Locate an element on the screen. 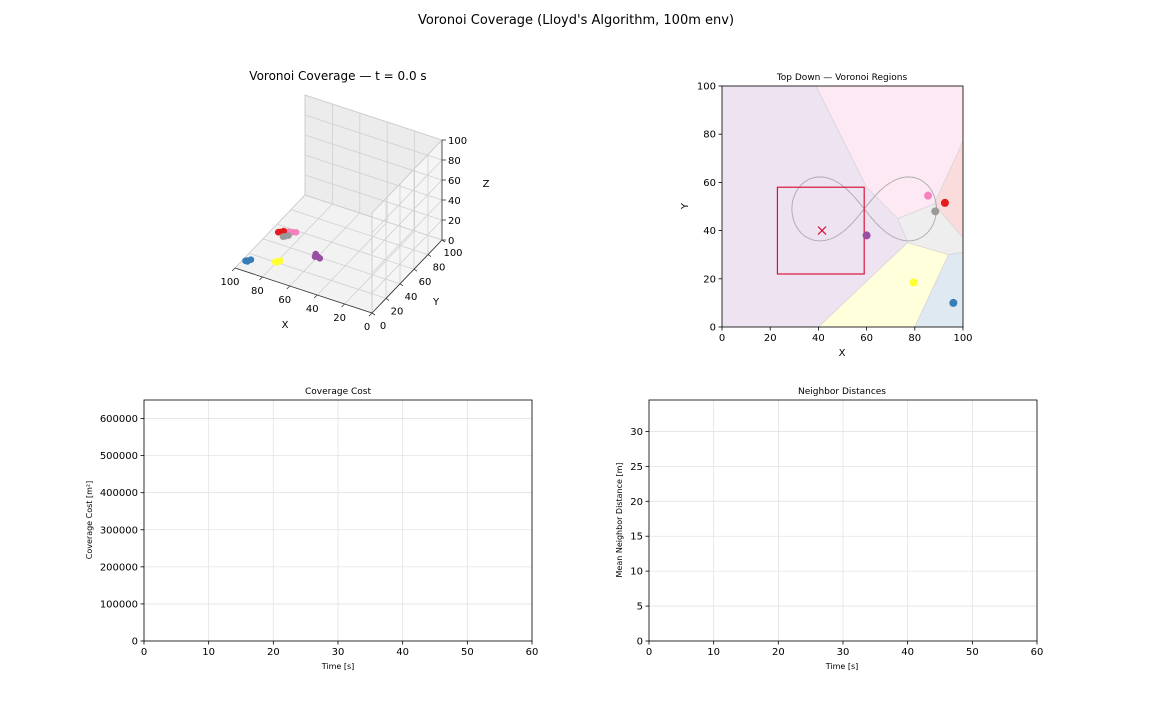 This screenshot has height=720, width=1152. neighbors-y-tick-label: 0 is located at coordinates (640, 642).